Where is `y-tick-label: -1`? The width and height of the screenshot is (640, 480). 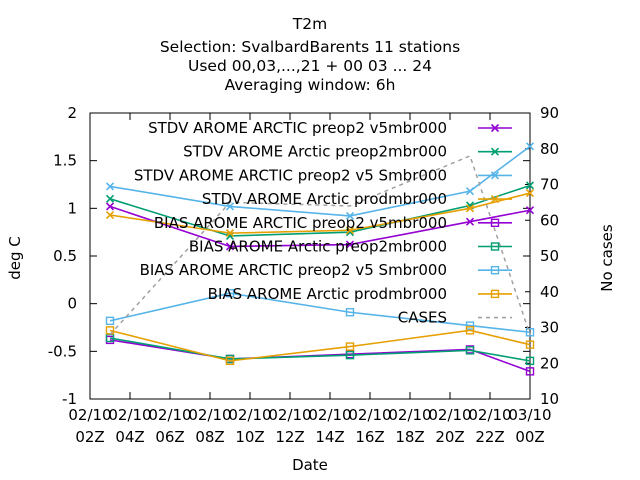
y-tick-label: -1 is located at coordinates (69, 399).